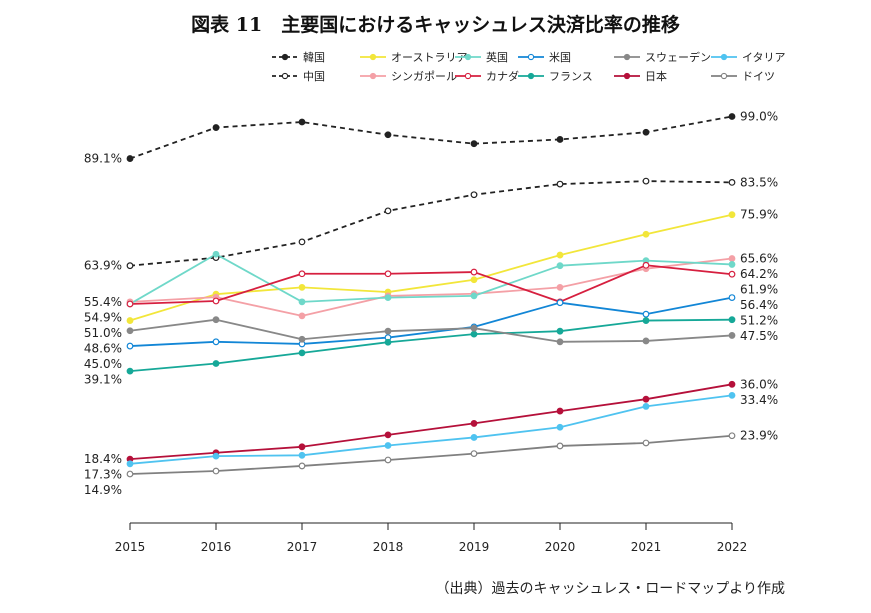 The image size is (871, 613). I want to click on x-tick-label: 2022, so click(732, 547).